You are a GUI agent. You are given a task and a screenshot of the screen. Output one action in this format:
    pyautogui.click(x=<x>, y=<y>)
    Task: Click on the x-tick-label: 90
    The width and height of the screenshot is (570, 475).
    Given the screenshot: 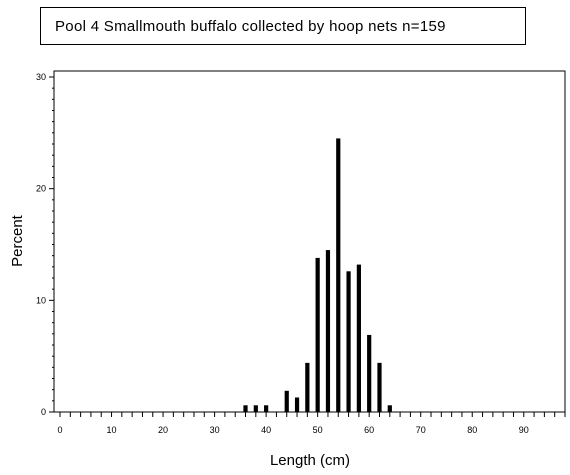 What is the action you would take?
    pyautogui.click(x=524, y=430)
    